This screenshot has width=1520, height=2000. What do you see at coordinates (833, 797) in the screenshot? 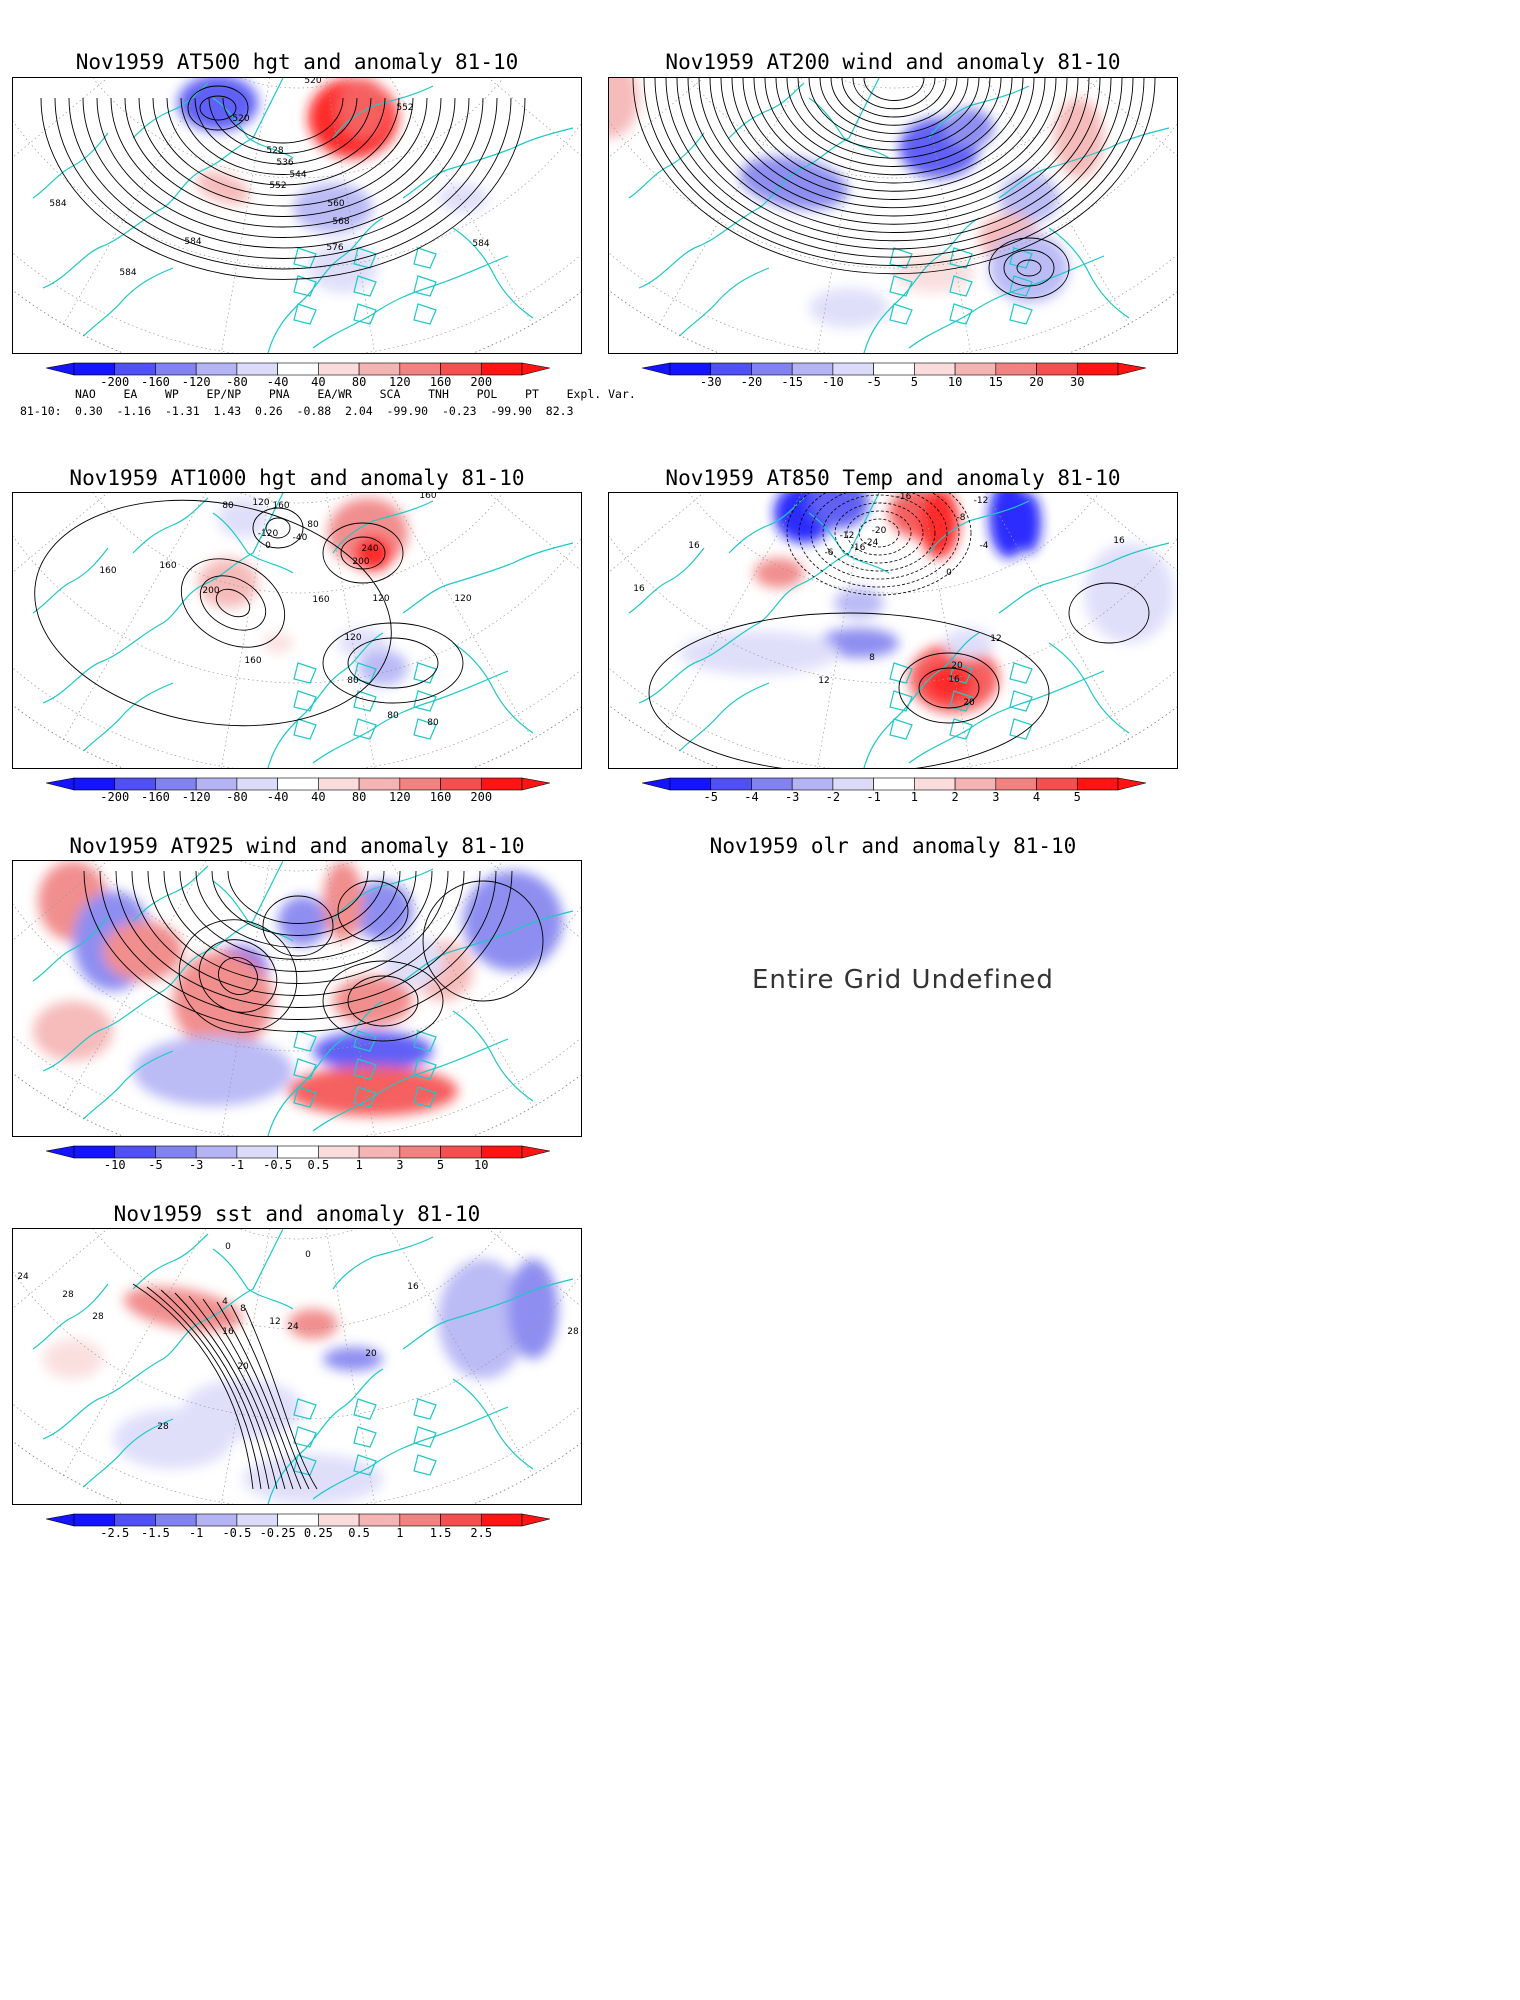
I see `colorbar-tick-label: -2` at bounding box center [833, 797].